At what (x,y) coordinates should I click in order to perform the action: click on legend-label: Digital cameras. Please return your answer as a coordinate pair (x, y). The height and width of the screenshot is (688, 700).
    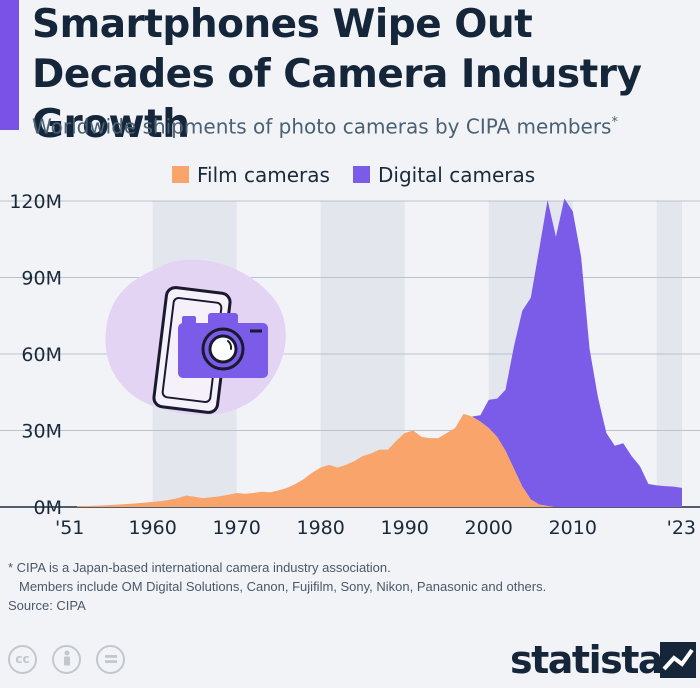
    Looking at the image, I should click on (456, 175).